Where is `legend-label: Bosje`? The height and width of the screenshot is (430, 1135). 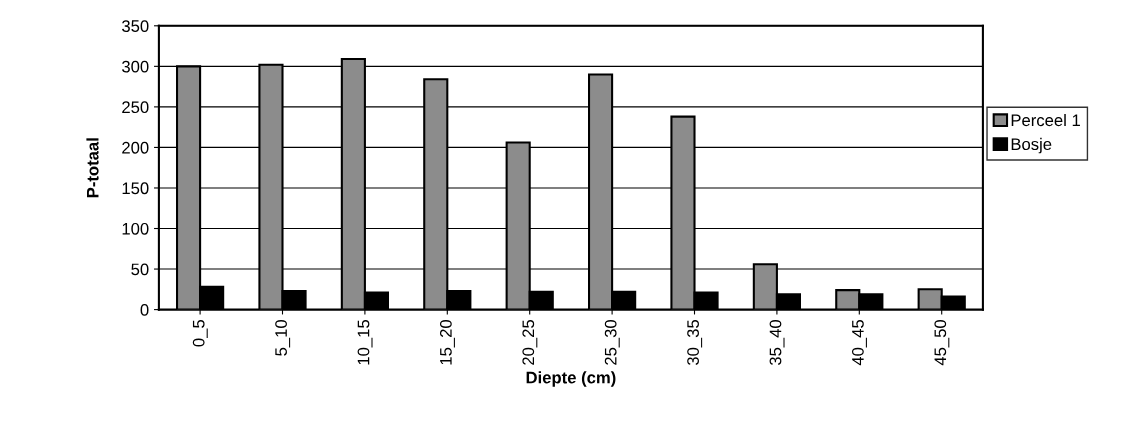 legend-label: Bosje is located at coordinates (1031, 145).